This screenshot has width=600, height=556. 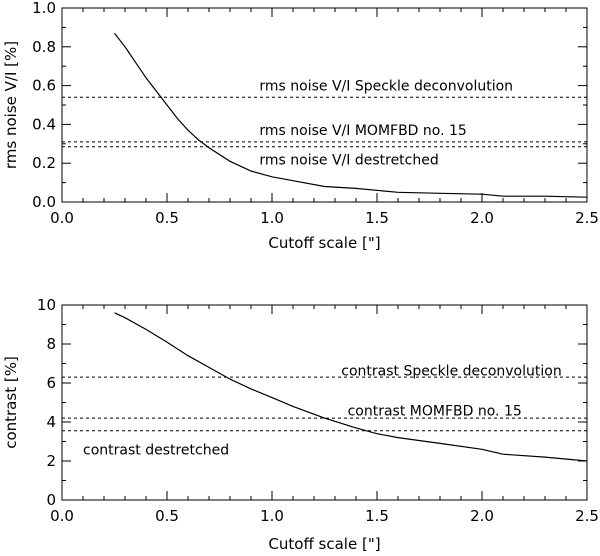 What do you see at coordinates (51, 461) in the screenshot?
I see `y-tick-label: 2` at bounding box center [51, 461].